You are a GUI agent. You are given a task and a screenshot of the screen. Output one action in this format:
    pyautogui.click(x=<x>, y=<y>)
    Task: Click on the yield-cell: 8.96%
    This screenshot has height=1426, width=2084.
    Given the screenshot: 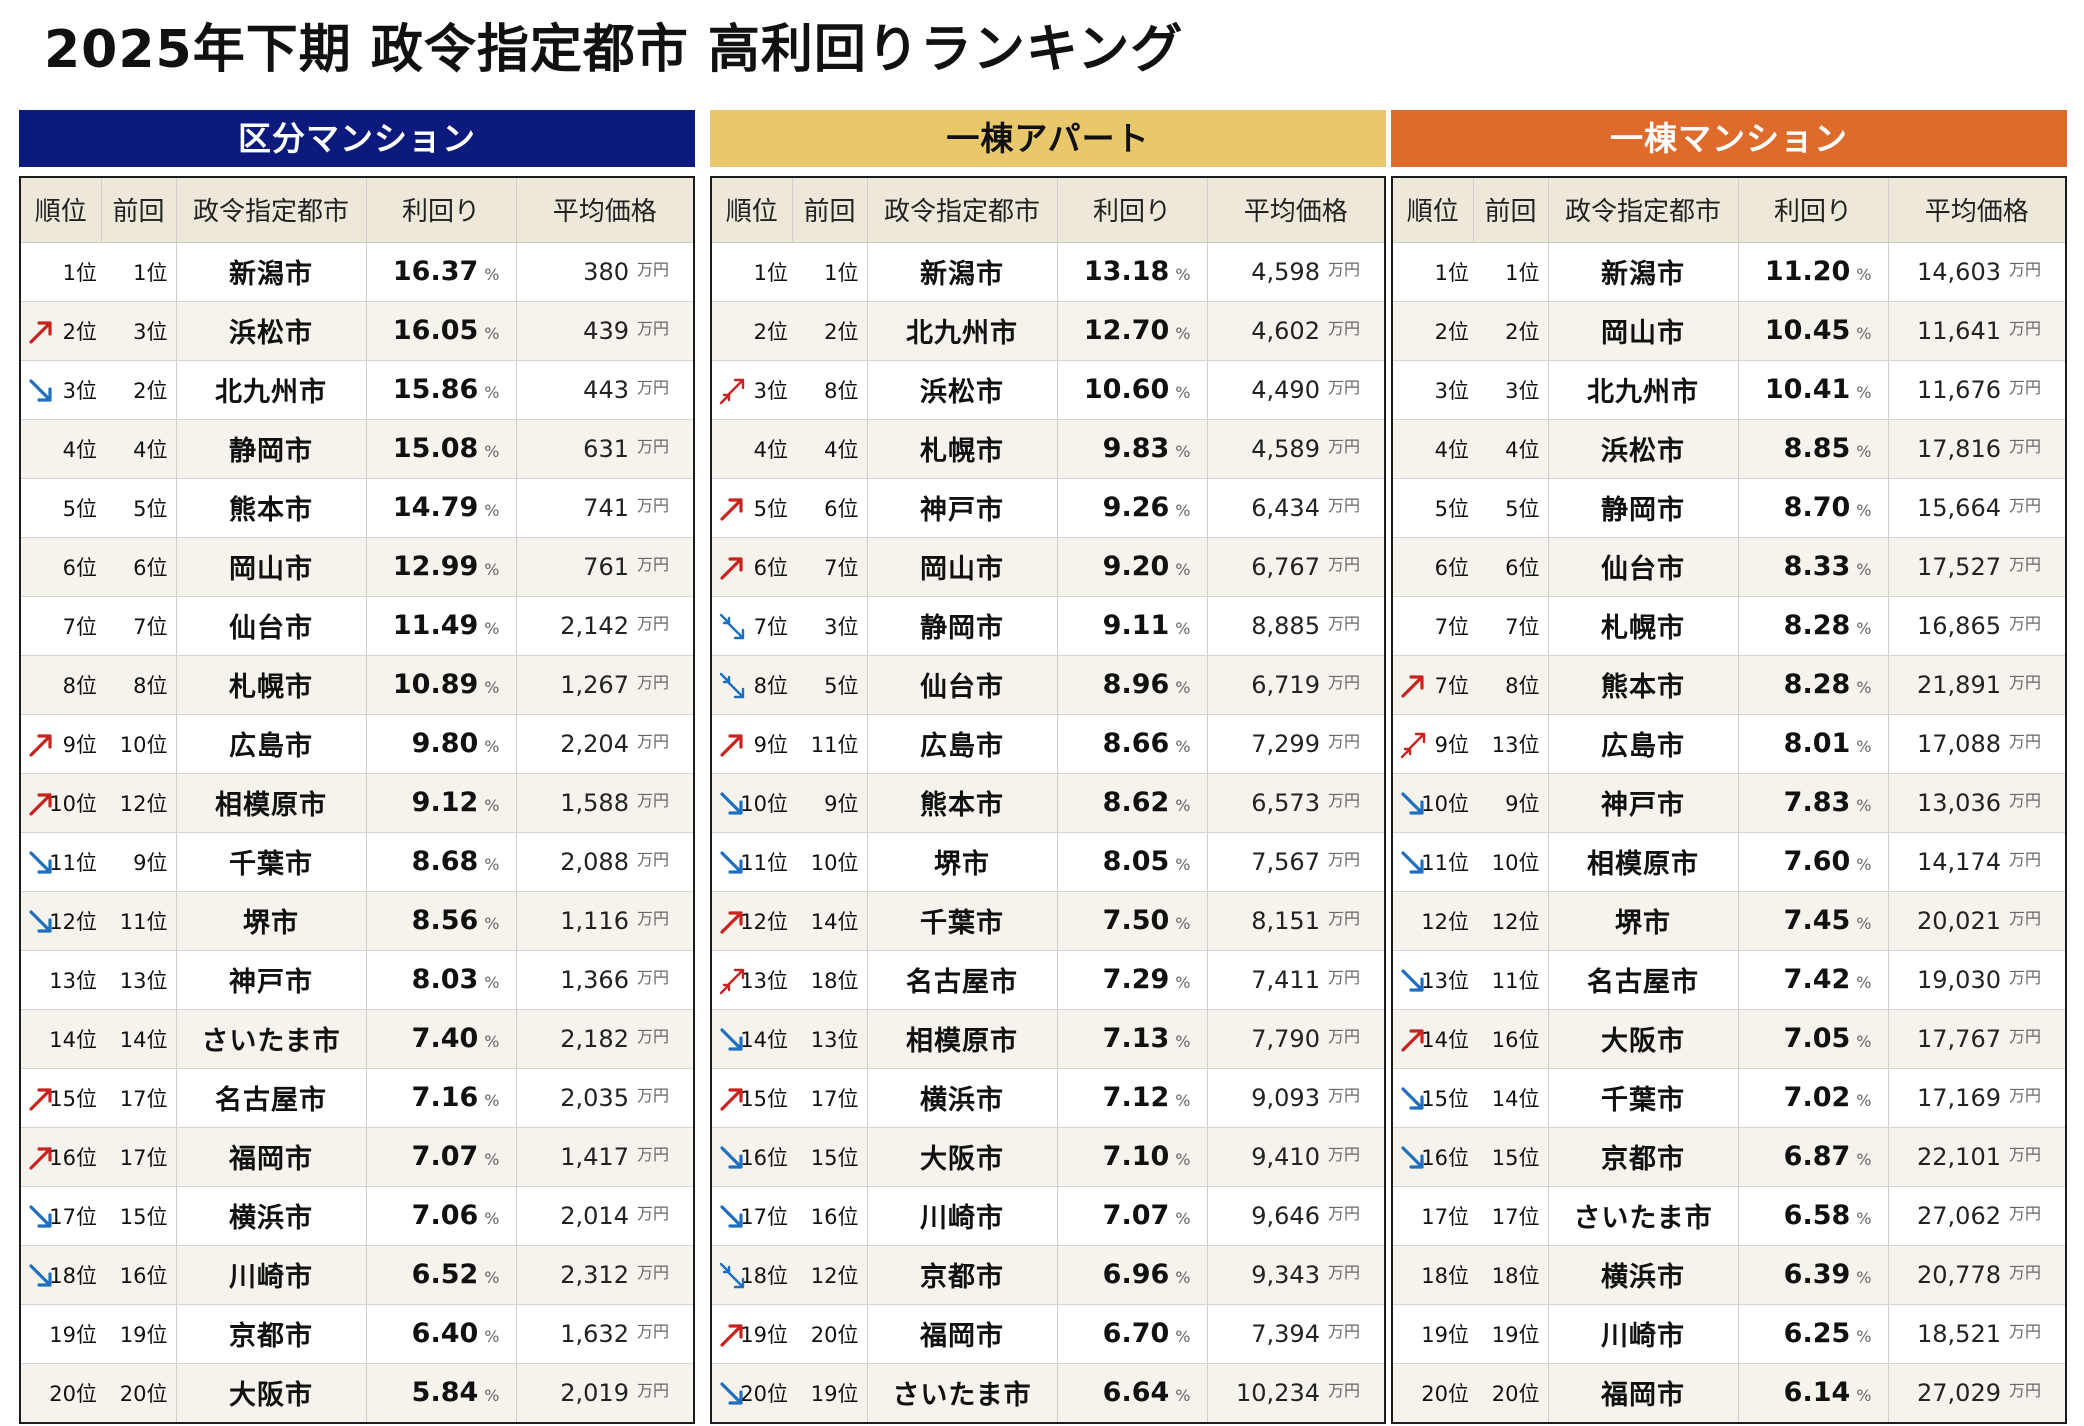 What is the action you would take?
    pyautogui.click(x=1132, y=685)
    